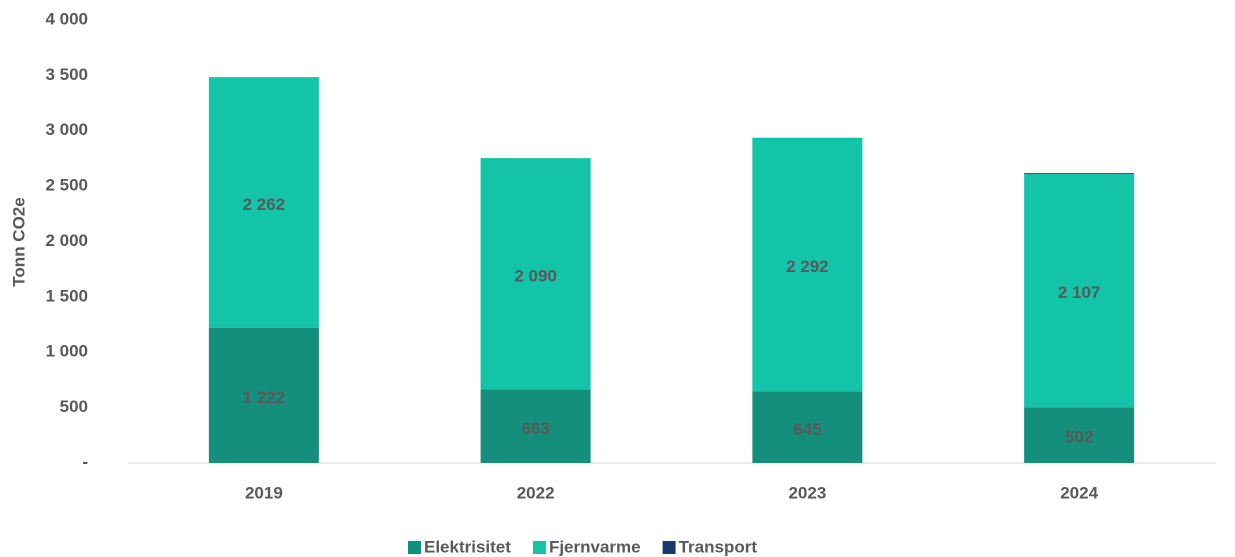 The width and height of the screenshot is (1235, 557). I want to click on y-tick-label: -, so click(85, 461).